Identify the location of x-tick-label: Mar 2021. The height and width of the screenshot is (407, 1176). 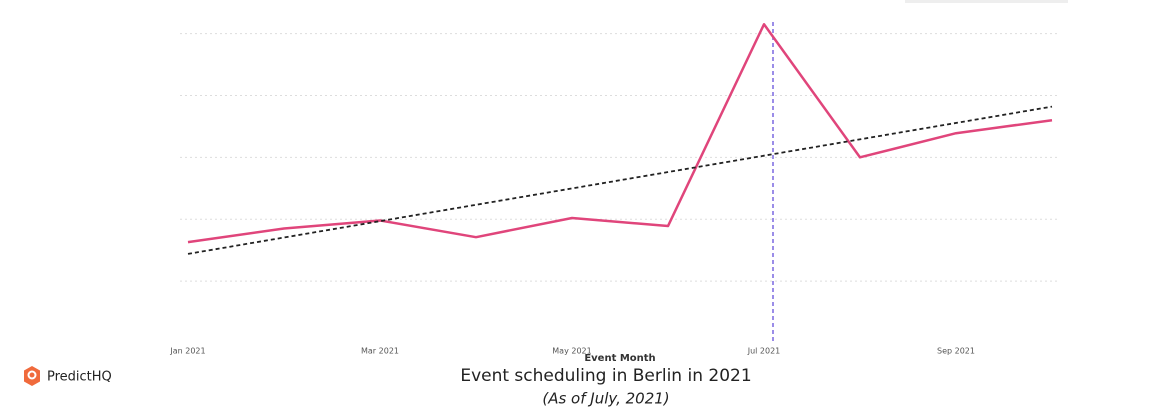
(380, 351).